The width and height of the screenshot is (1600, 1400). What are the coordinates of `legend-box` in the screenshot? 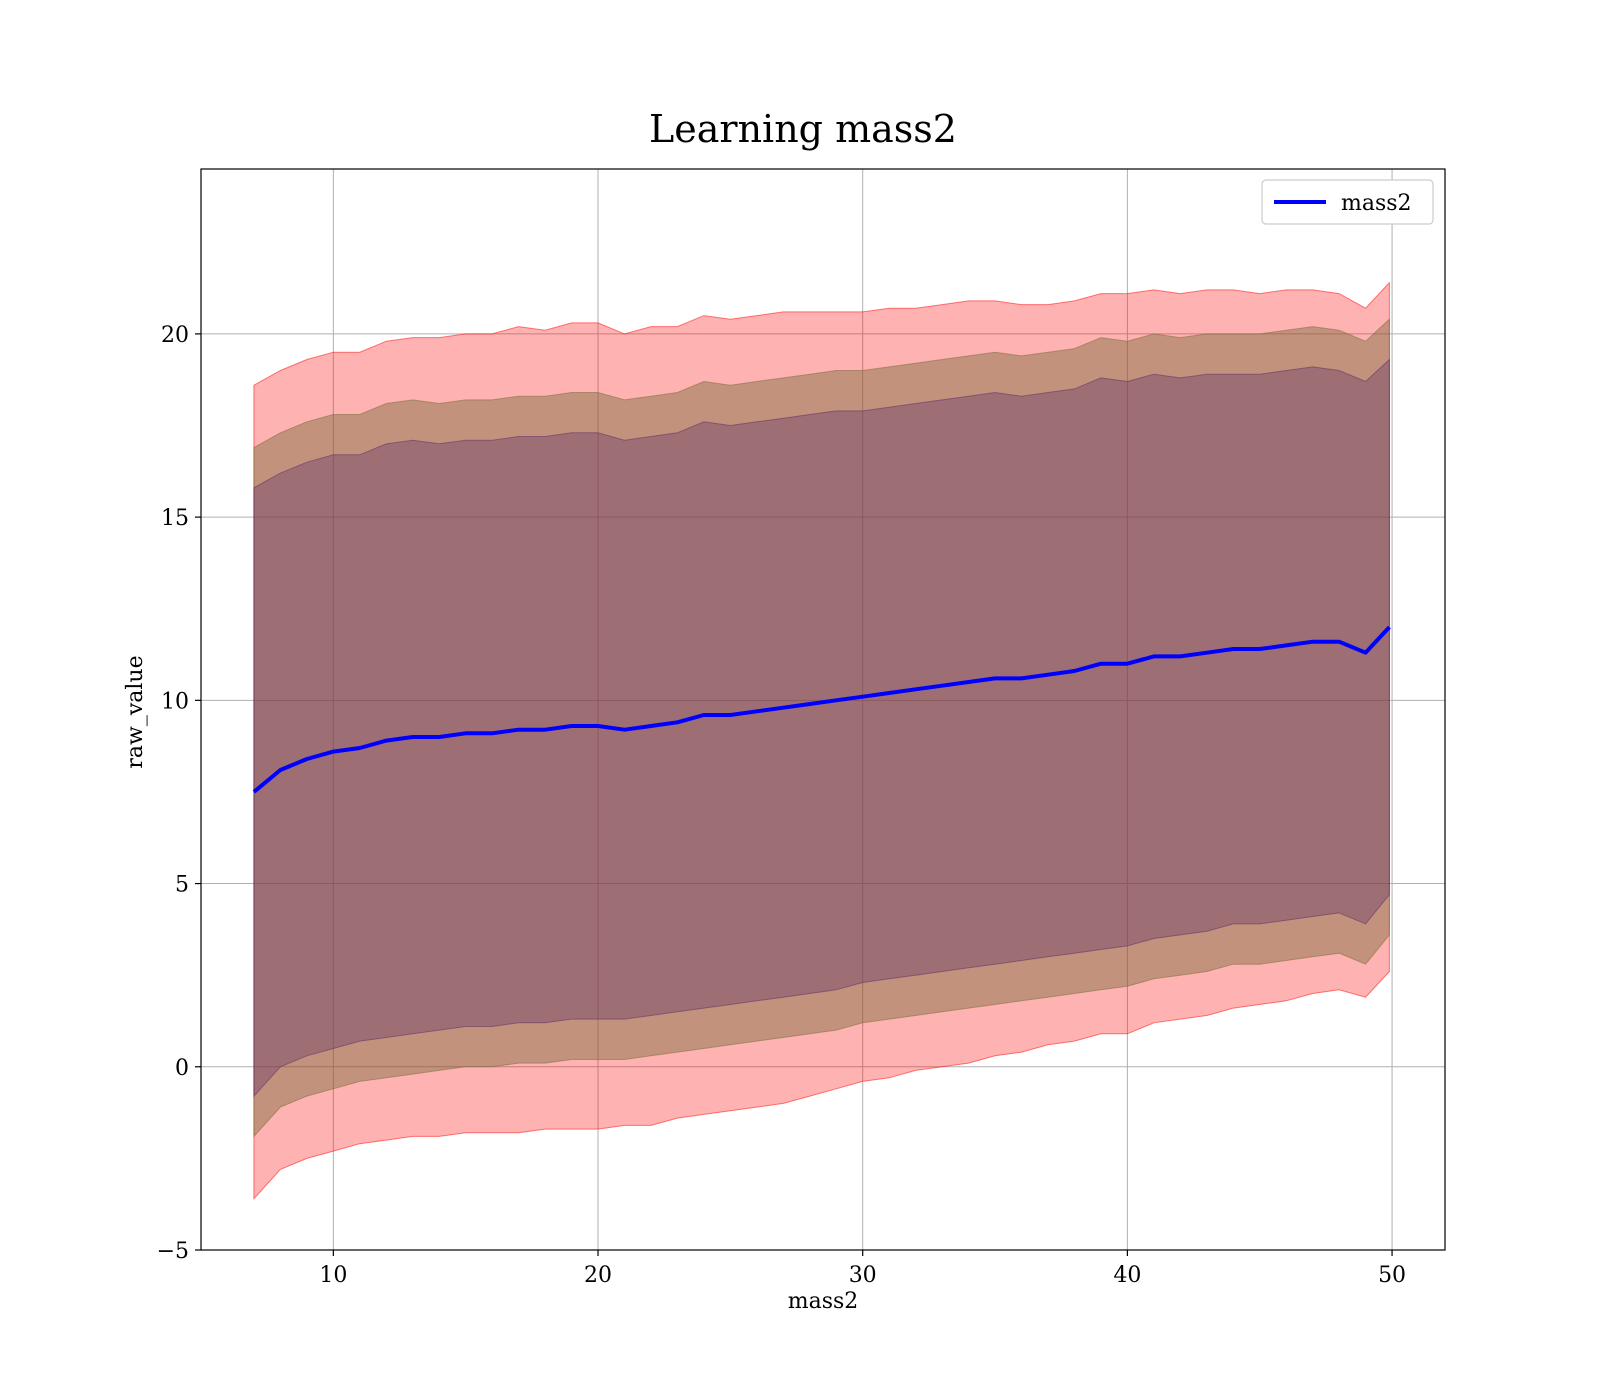 It's located at (1347, 202).